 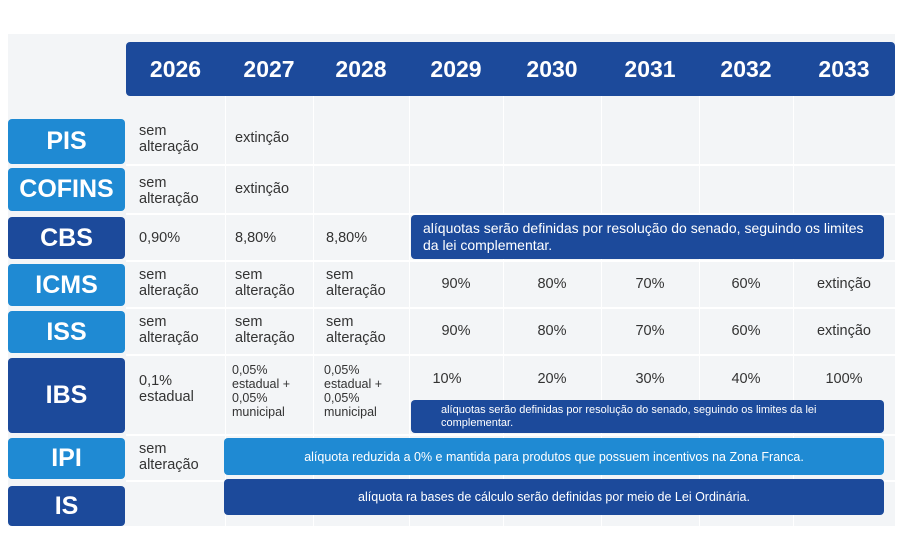 I want to click on pis-2027: extinção, so click(x=262, y=138).